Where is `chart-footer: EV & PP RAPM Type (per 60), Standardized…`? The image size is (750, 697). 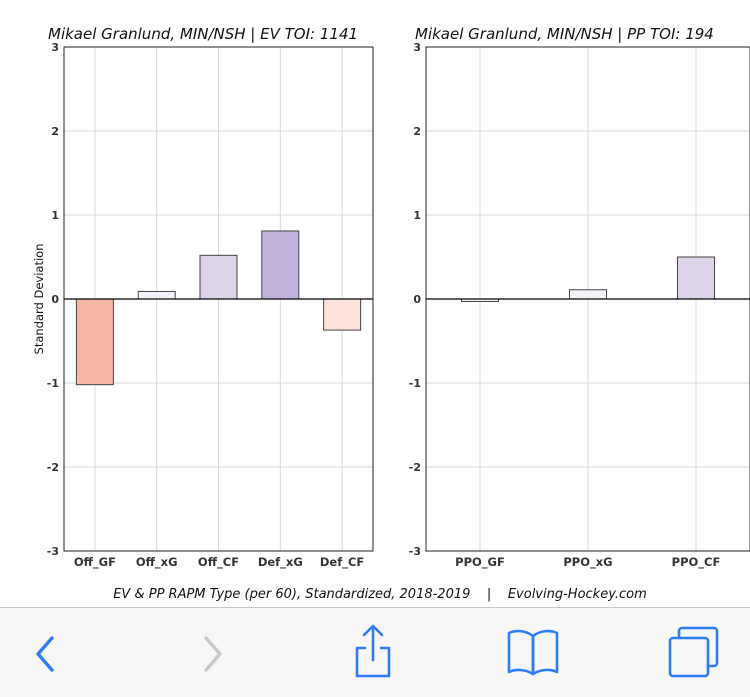
chart-footer: EV & PP RAPM Type (per 60), Standardized… is located at coordinates (380, 594).